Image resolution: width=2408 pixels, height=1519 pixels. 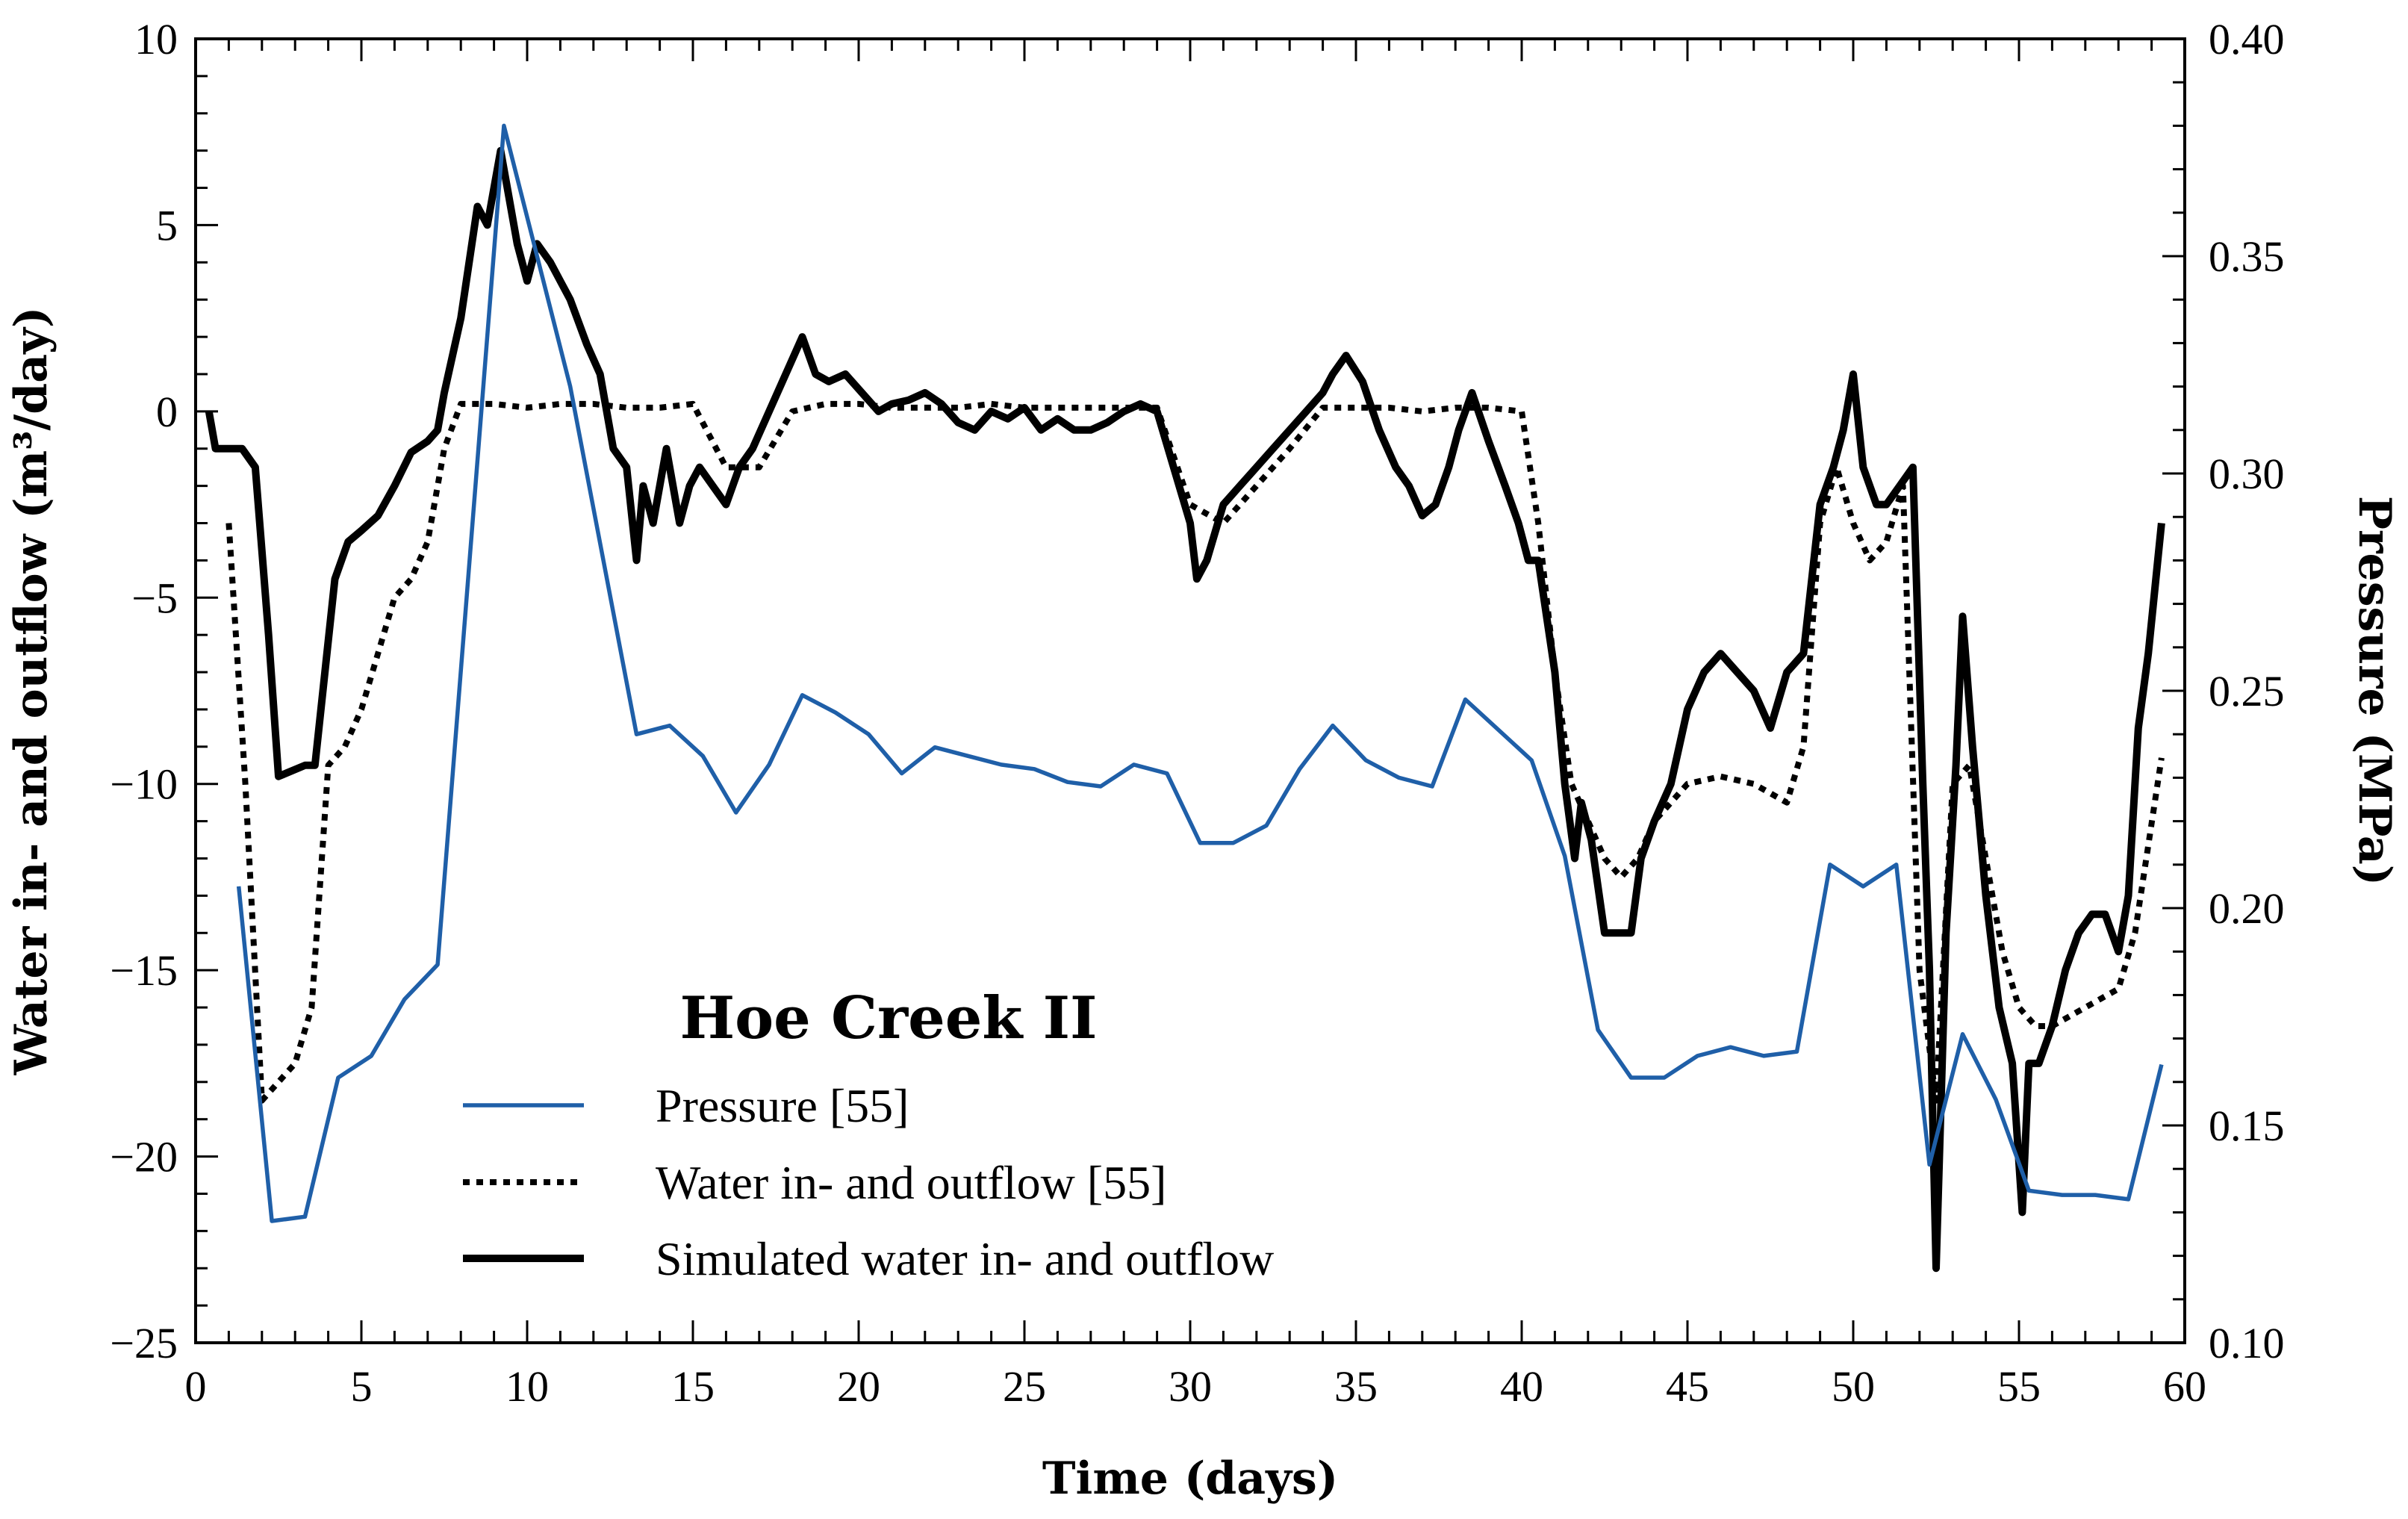 I want to click on y-right-tick-label: 0.10, so click(x=2247, y=1343).